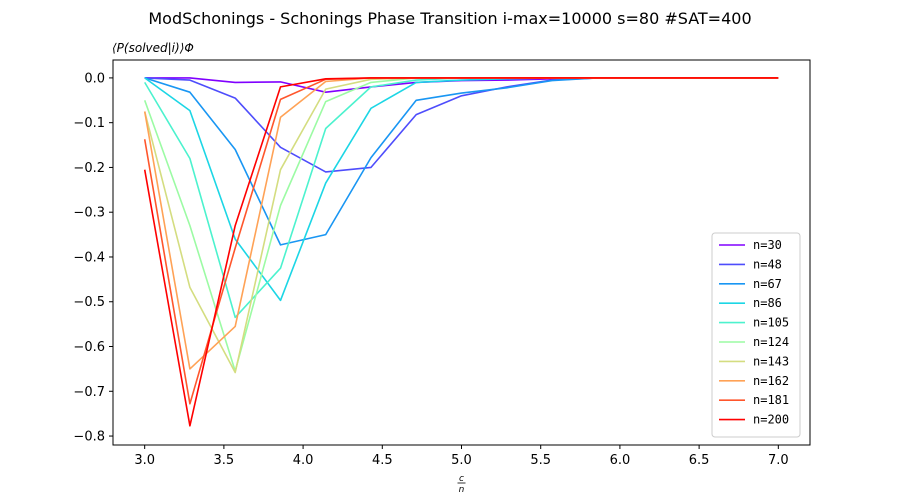 The width and height of the screenshot is (900, 500). I want to click on y-tick-label: −0.4, so click(89, 257).